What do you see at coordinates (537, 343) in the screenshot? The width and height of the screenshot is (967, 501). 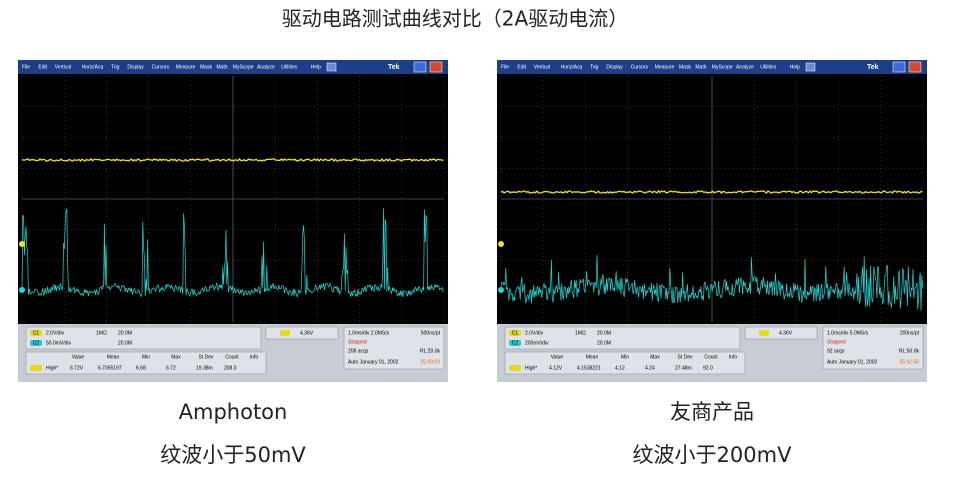 I see `ch2-scale: 200mV/div` at bounding box center [537, 343].